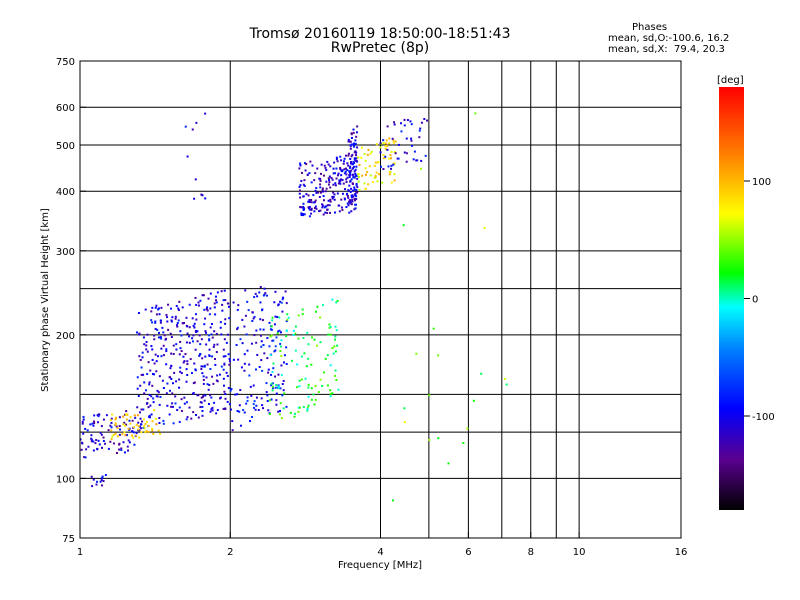  What do you see at coordinates (65, 108) in the screenshot?
I see `y-tick-label: 600` at bounding box center [65, 108].